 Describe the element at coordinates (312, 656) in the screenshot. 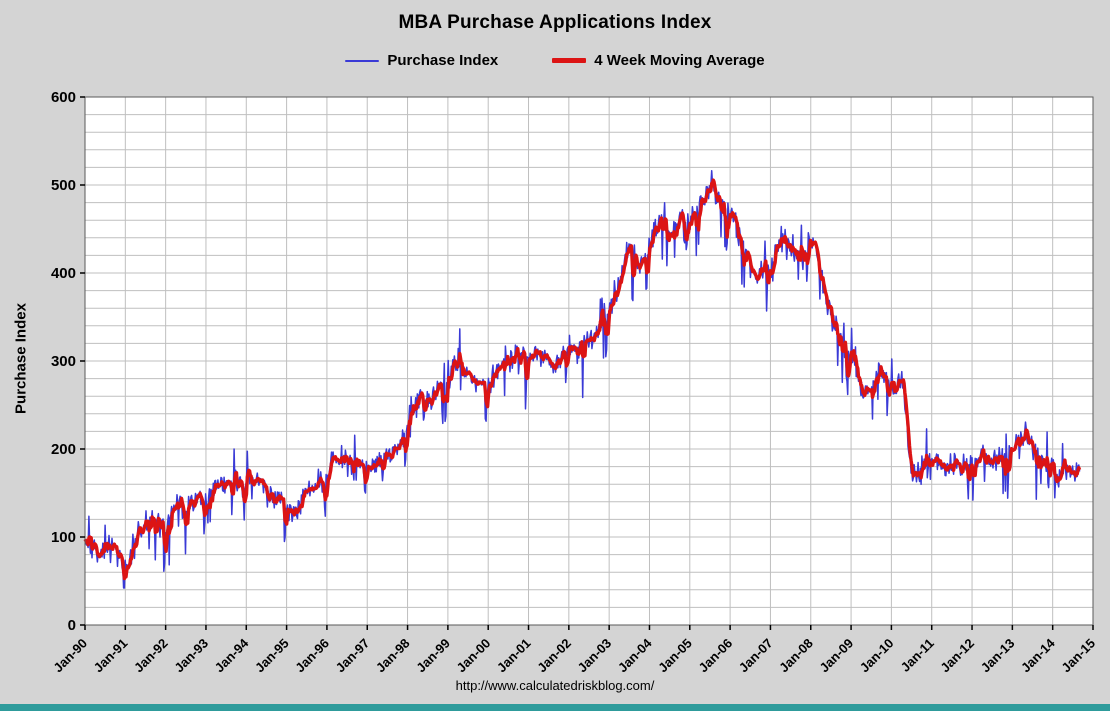

I see `svg-text: Jan-96` at that location.